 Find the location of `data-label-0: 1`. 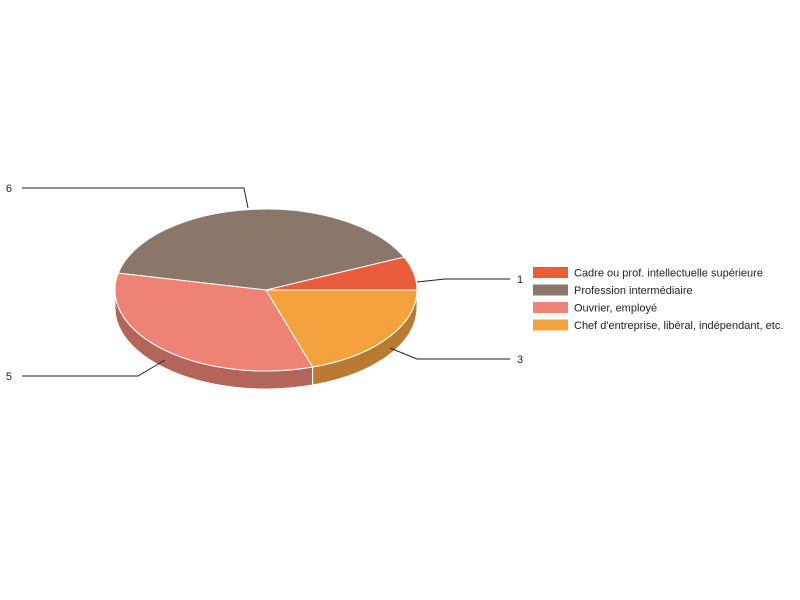

data-label-0: 1 is located at coordinates (520, 280).